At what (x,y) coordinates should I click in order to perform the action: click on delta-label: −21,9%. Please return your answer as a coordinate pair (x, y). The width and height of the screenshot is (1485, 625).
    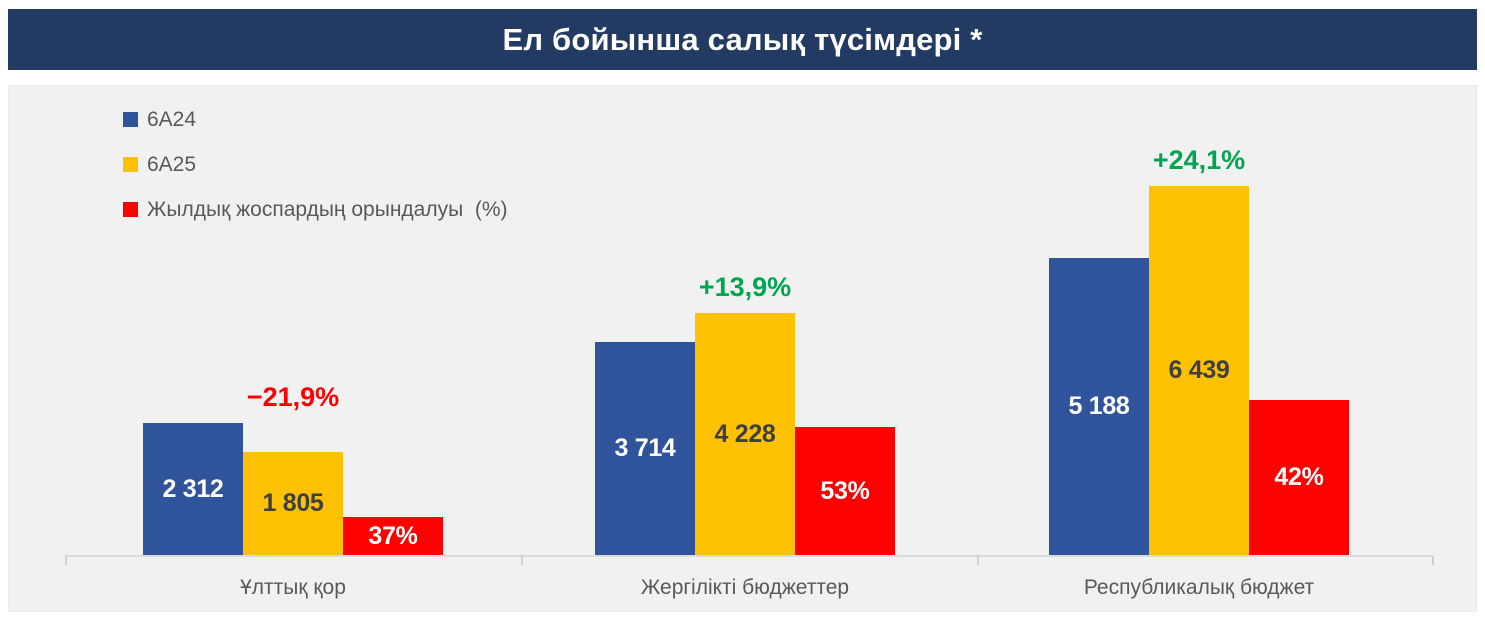
    Looking at the image, I should click on (293, 397).